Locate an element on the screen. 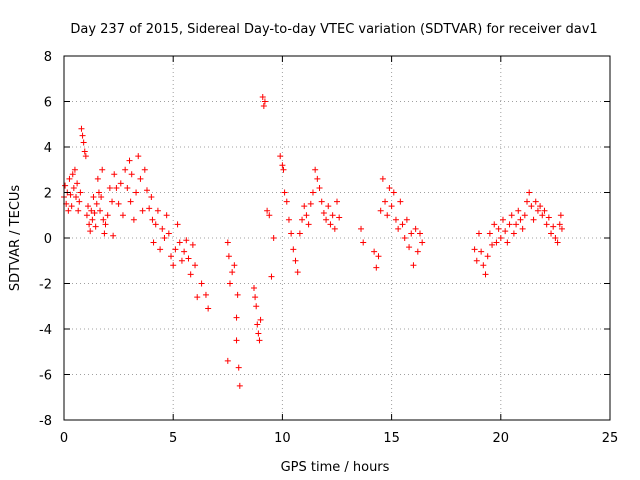 This screenshot has width=640, height=480. x-tick-label: 0 is located at coordinates (64, 438).